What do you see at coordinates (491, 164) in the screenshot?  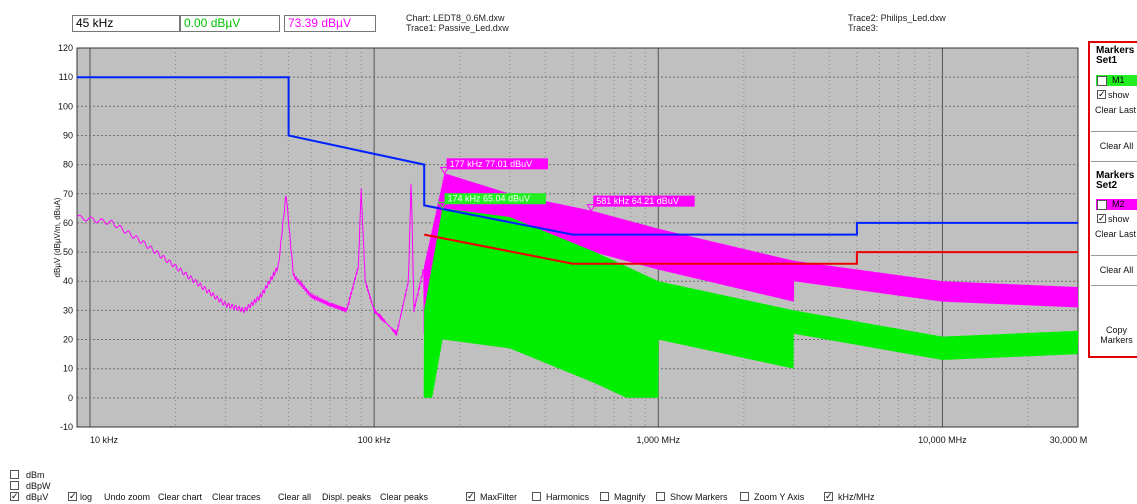 I see `marker-label: 177 kHz 77.01 dBuV` at bounding box center [491, 164].